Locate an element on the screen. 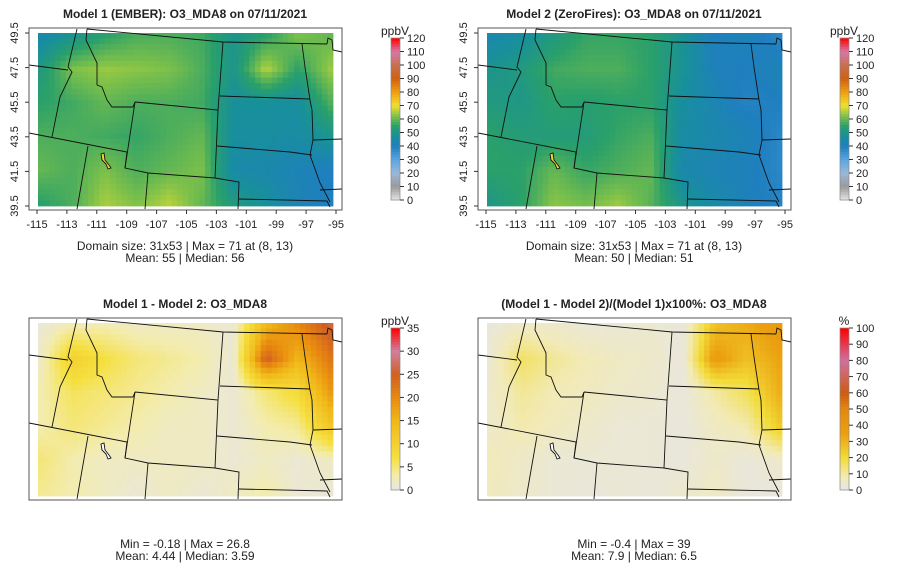  colorbar-segment is located at coordinates (844, 50).